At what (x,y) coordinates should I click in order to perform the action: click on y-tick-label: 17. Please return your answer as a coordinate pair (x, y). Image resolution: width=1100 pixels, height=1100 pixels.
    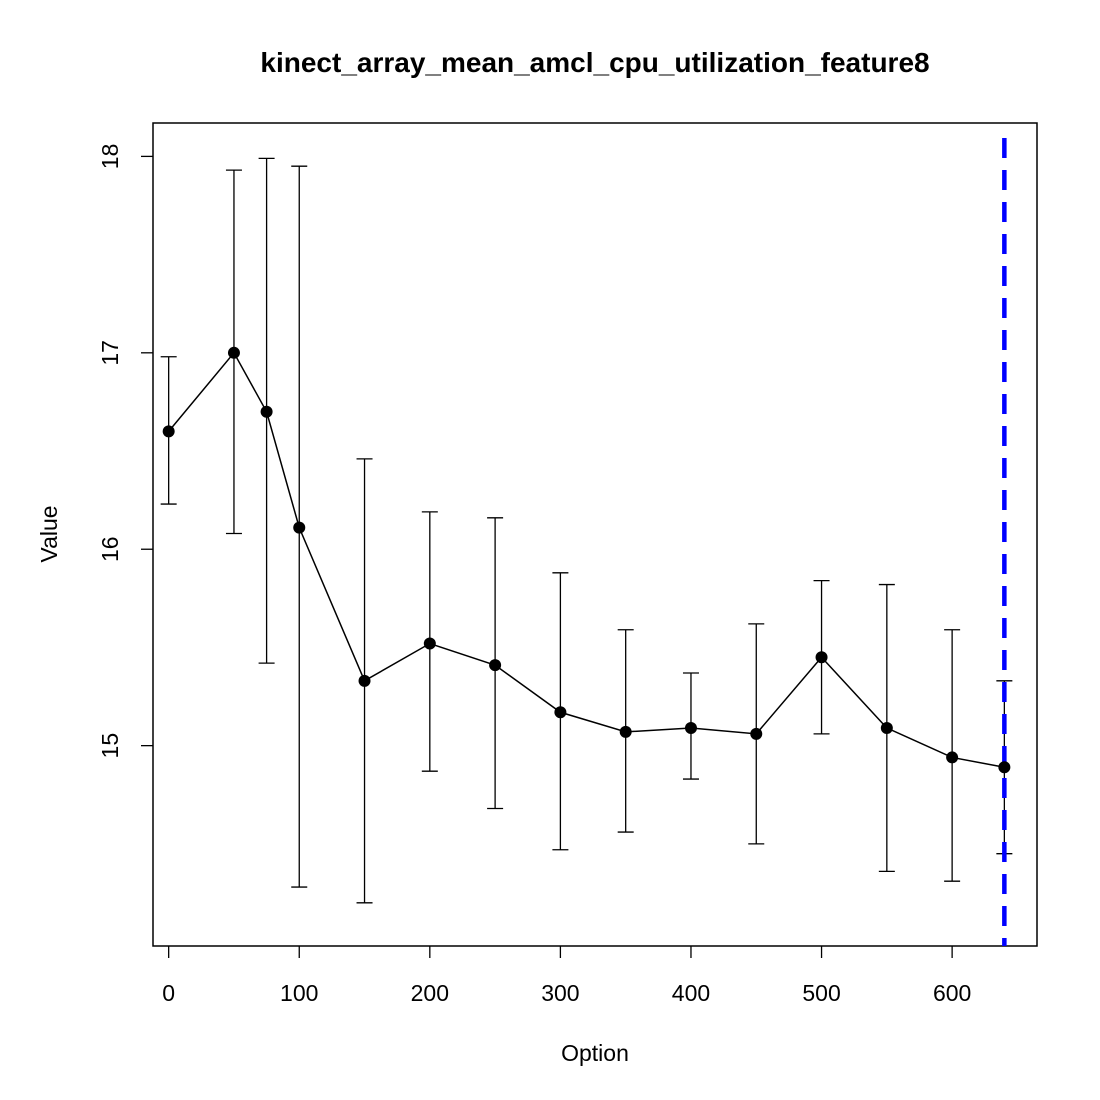
    Looking at the image, I should click on (110, 353).